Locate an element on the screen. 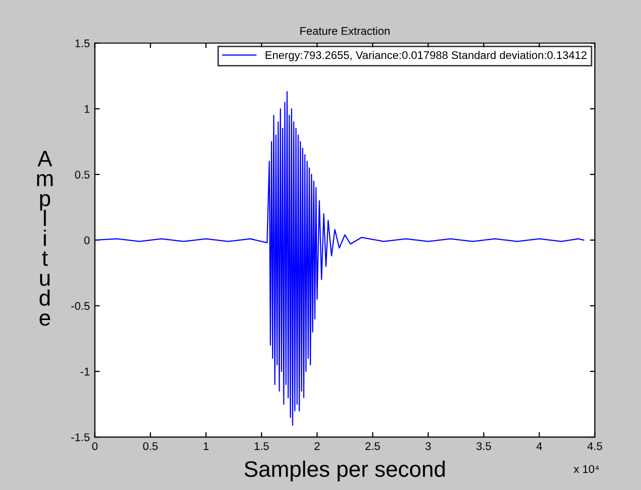 This screenshot has height=490, width=641. x-tick-label: 3.5 is located at coordinates (483, 446).